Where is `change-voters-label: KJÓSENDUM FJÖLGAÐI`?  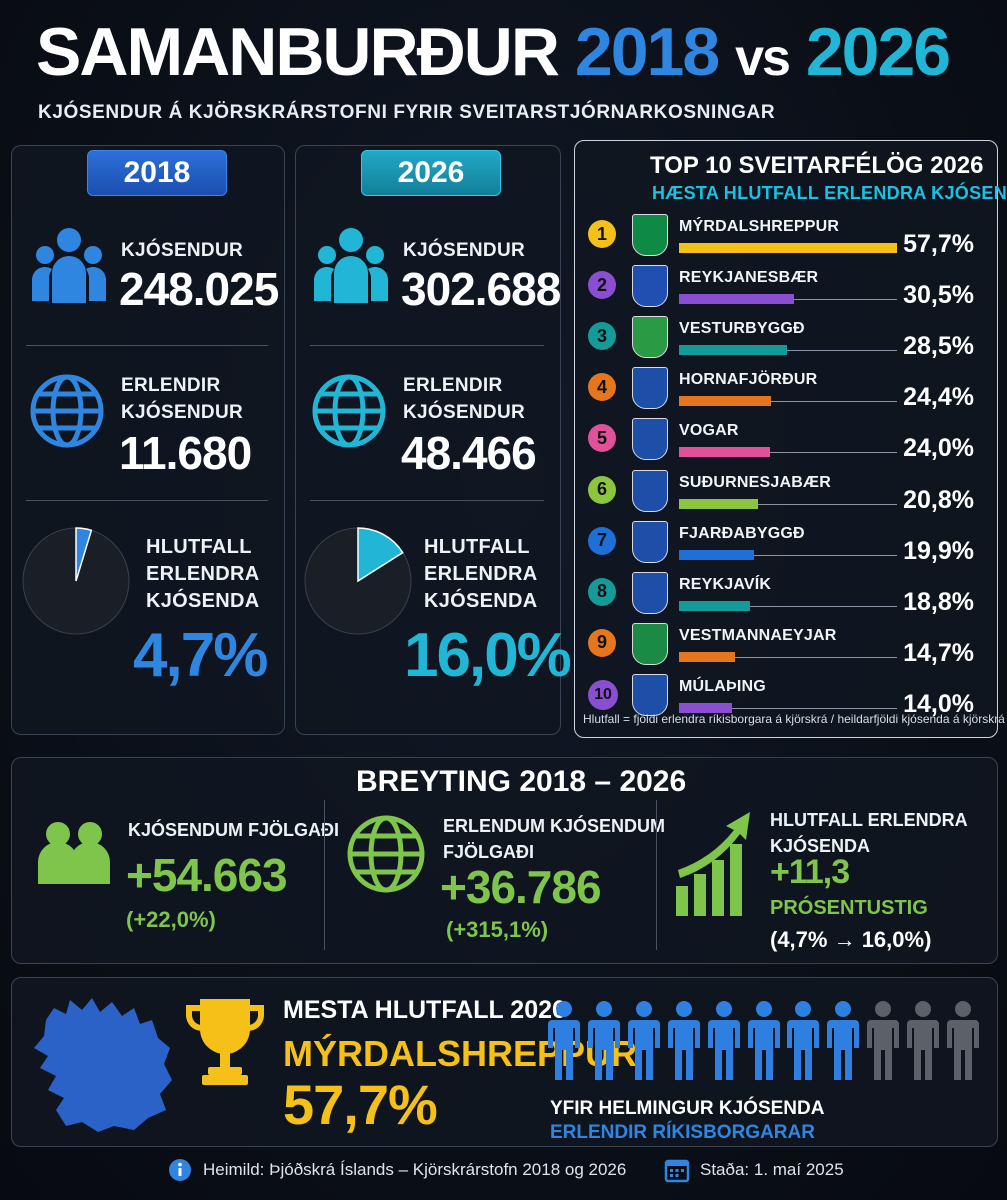 change-voters-label: KJÓSENDUM FJÖLGAÐI is located at coordinates (234, 830).